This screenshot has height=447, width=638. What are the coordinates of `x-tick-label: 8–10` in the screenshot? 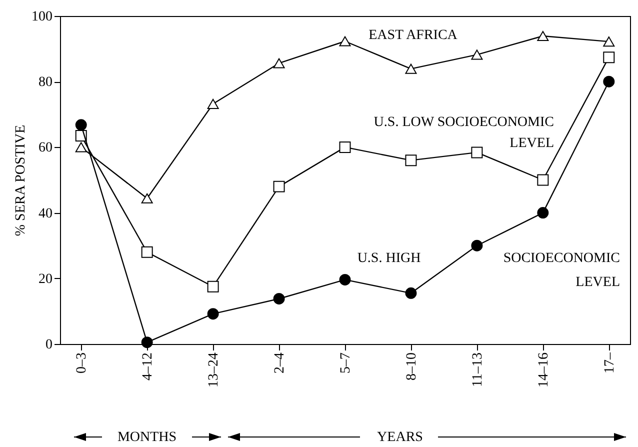 It's located at (412, 366).